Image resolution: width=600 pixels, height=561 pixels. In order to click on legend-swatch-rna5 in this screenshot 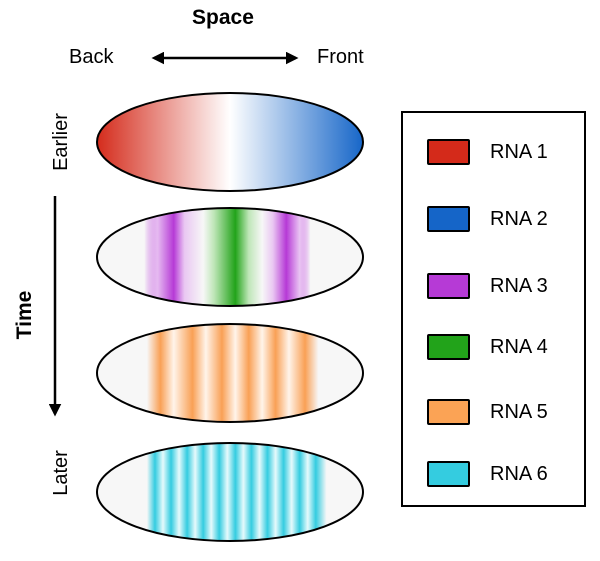, I will do `click(448, 412)`.